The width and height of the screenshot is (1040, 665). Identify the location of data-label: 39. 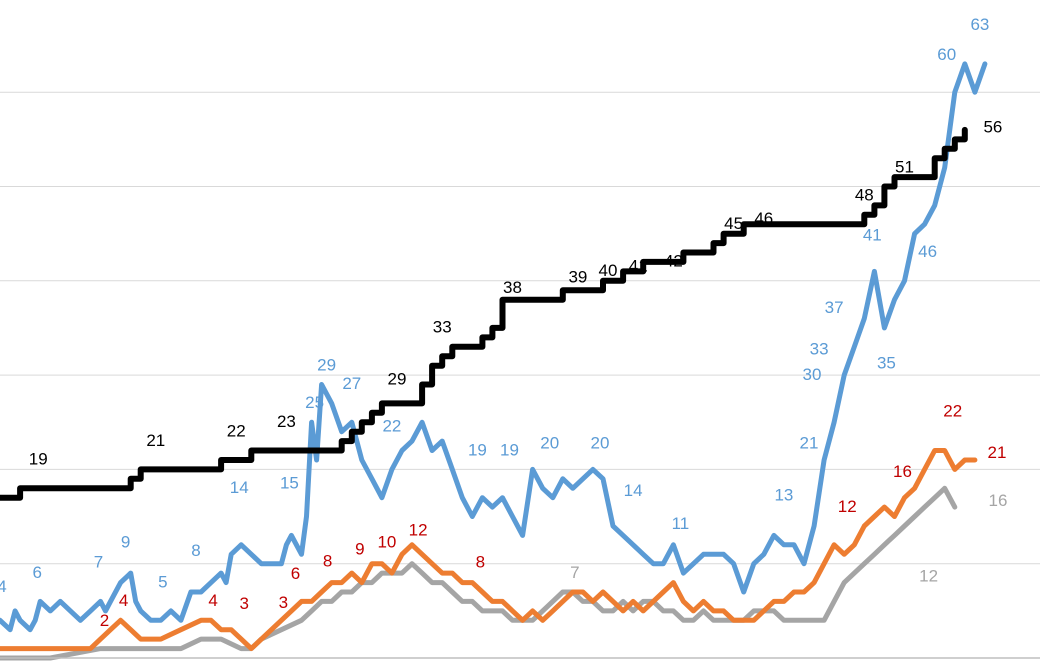
(577, 277).